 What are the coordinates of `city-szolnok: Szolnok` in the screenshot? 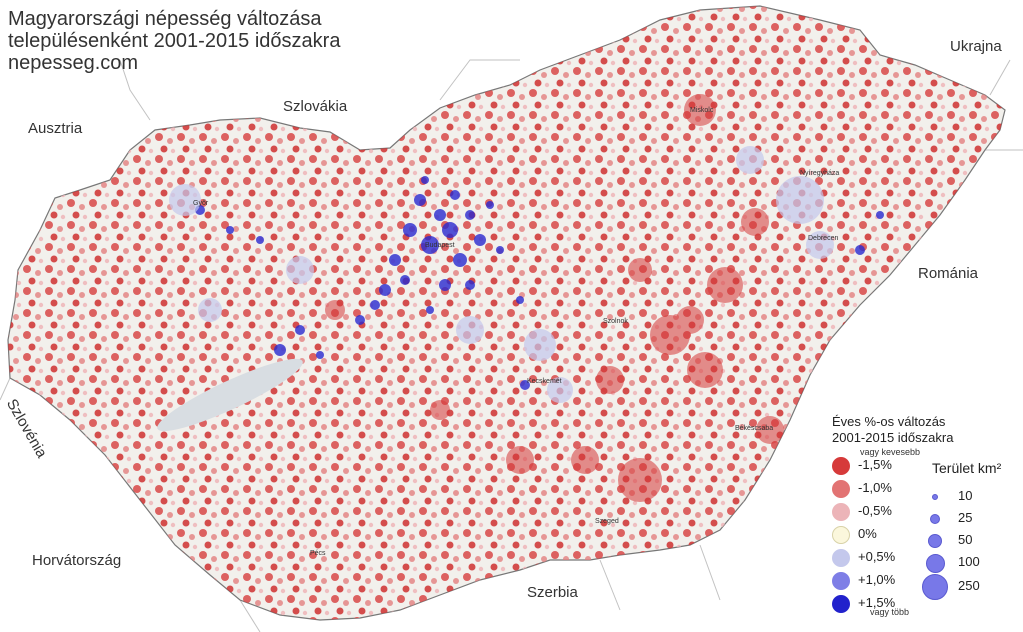 It's located at (615, 321).